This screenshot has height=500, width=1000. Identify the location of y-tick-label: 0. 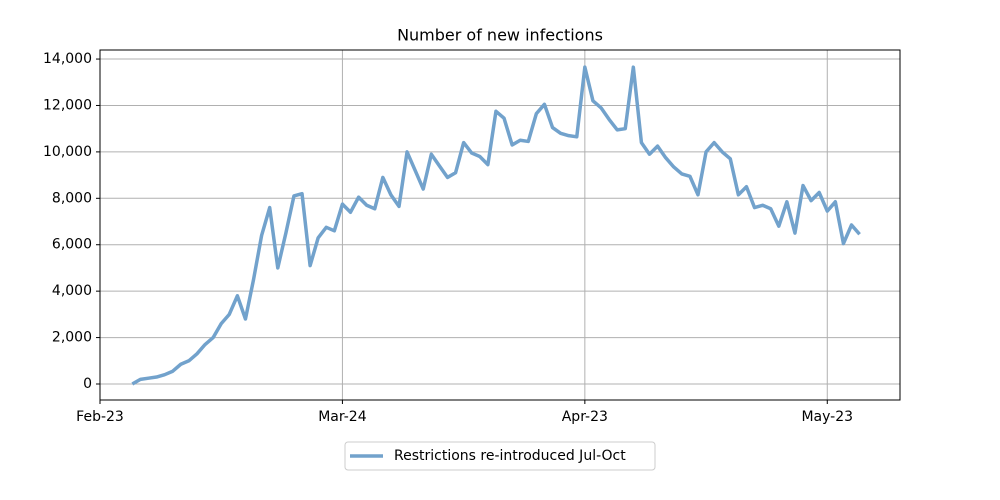
(87, 384).